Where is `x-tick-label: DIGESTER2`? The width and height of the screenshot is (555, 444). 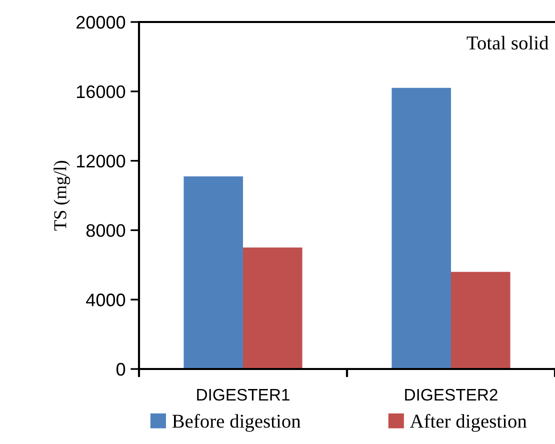
x-tick-label: DIGESTER2 is located at coordinates (451, 394).